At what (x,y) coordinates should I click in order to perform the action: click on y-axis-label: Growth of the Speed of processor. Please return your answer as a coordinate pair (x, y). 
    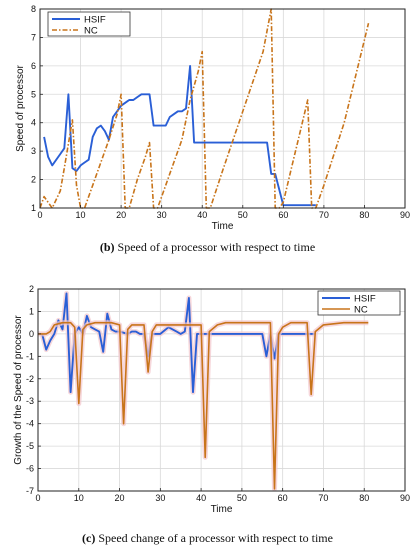
    Looking at the image, I should click on (18, 390).